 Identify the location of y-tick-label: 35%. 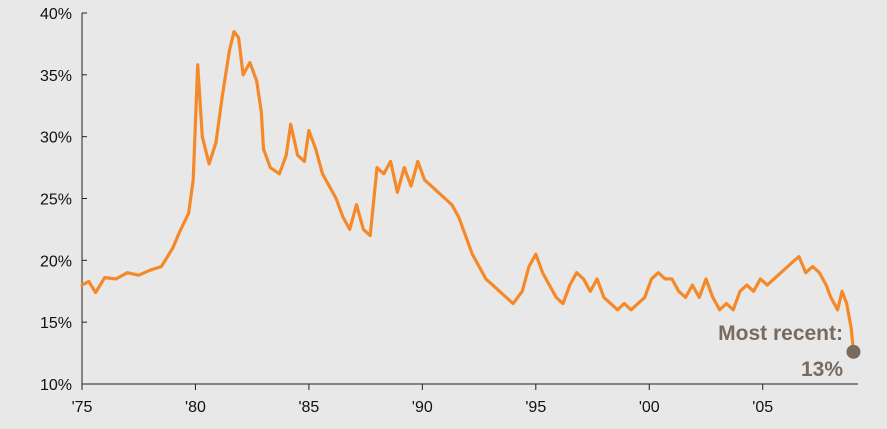
(56, 76).